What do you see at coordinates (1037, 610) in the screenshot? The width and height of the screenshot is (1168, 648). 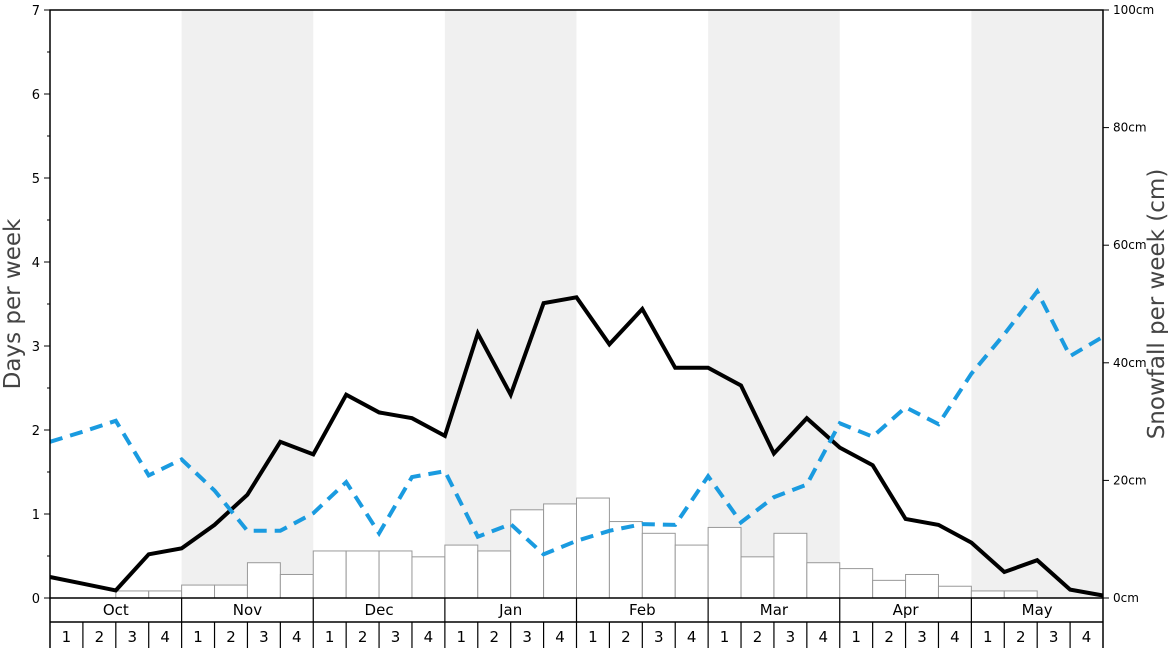 I see `month-label: May` at bounding box center [1037, 610].